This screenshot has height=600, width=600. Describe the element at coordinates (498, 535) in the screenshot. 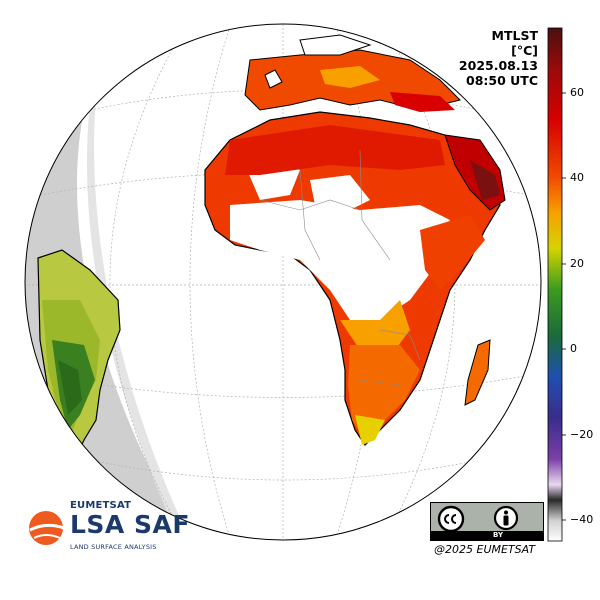

I see `cc-by-label: BY` at that location.